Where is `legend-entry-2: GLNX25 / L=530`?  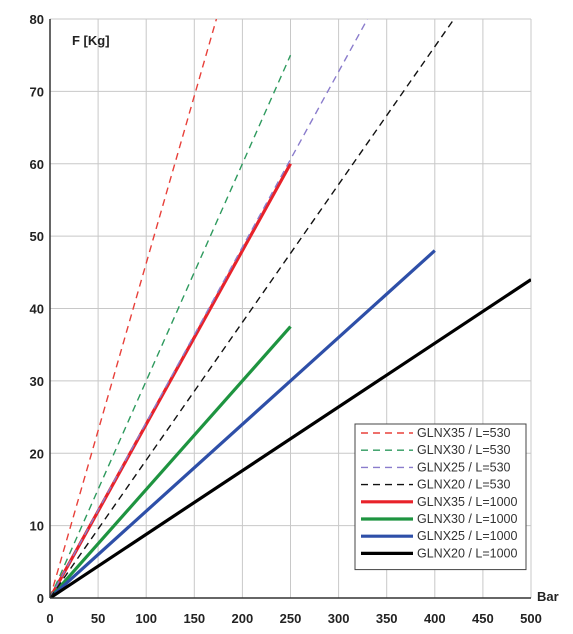
legend-entry-2: GLNX25 / L=530 is located at coordinates (464, 467).